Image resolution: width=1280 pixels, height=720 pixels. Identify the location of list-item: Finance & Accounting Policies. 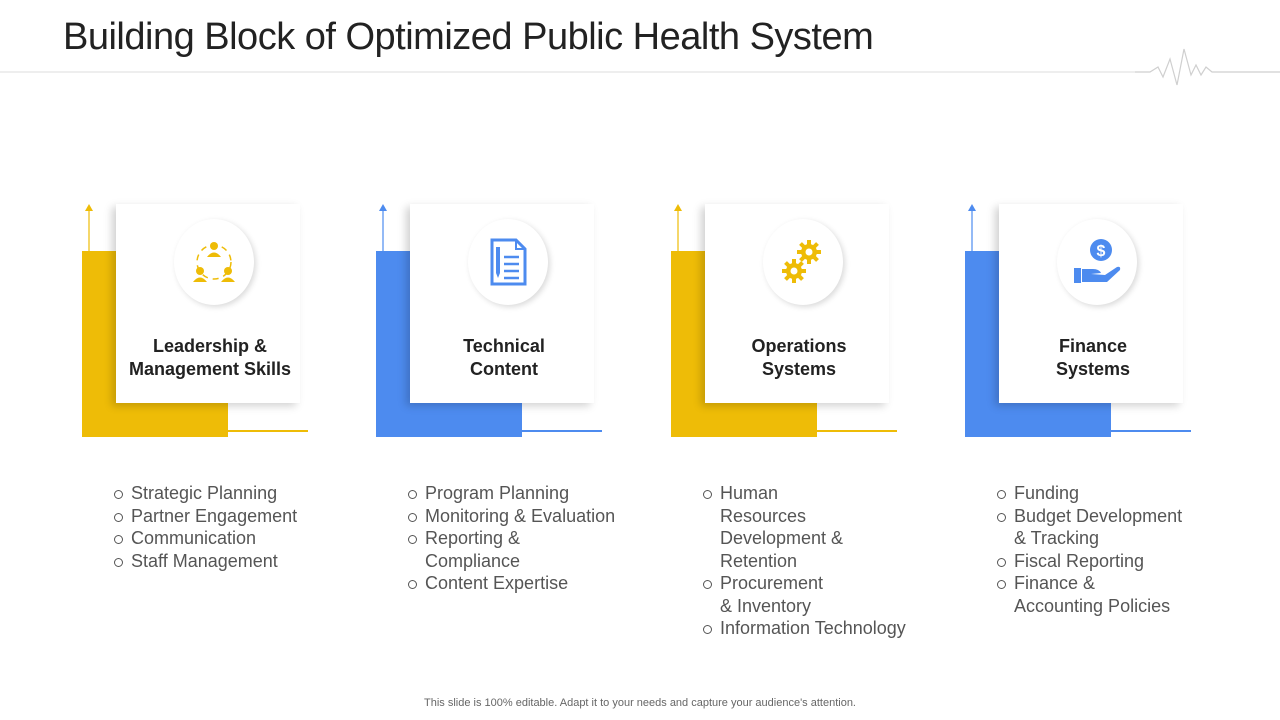
(1090, 594).